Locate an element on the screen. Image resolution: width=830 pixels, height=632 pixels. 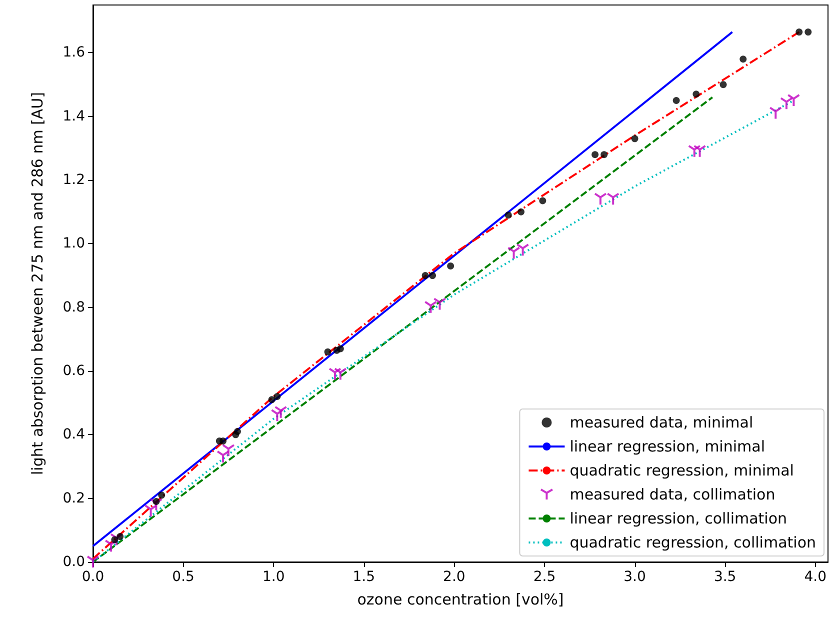
y-axis-title: light absorption between 275 nm and 286 nm [AU] is located at coordinates (37, 284).